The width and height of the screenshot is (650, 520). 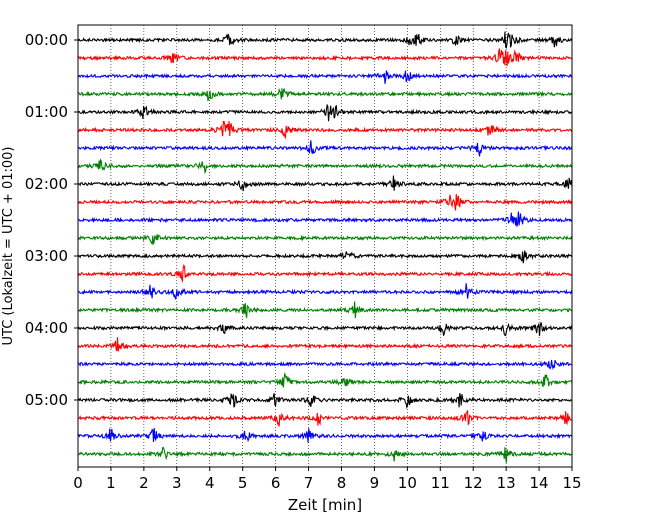 I want to click on x-tick-label: 5, so click(x=243, y=483).